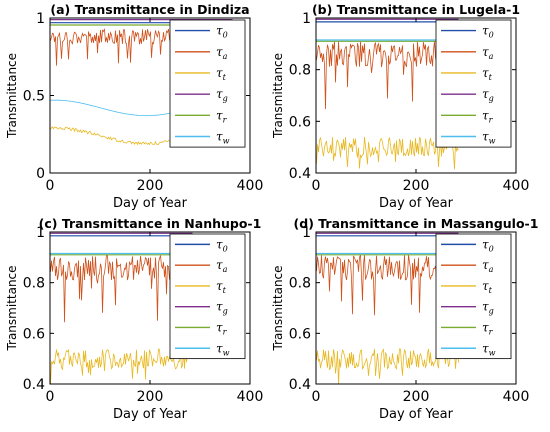 This screenshot has height=432, width=550. I want to click on chart-title: (c) Transmittance in Nanhupo-1, so click(150, 223).